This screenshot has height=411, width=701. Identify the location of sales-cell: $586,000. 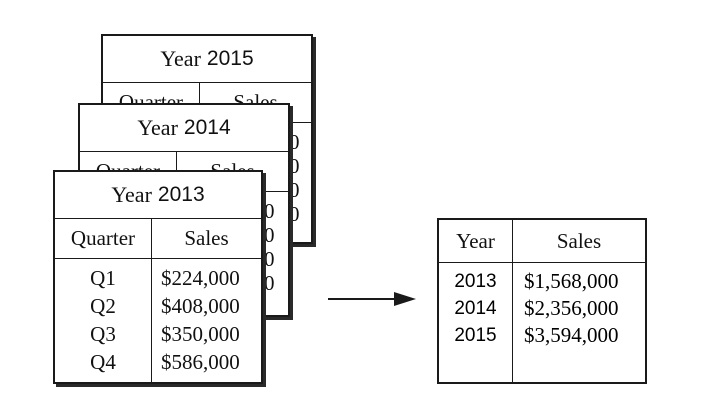
(200, 361).